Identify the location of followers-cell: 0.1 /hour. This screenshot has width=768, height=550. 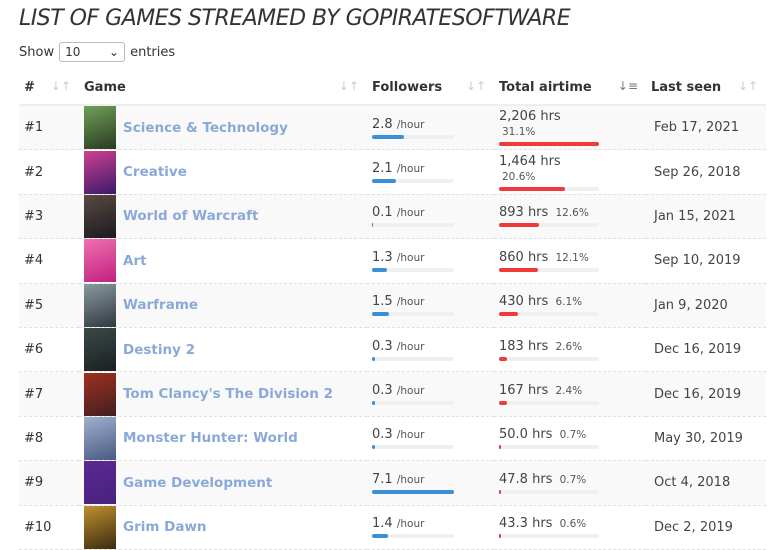
(430, 217).